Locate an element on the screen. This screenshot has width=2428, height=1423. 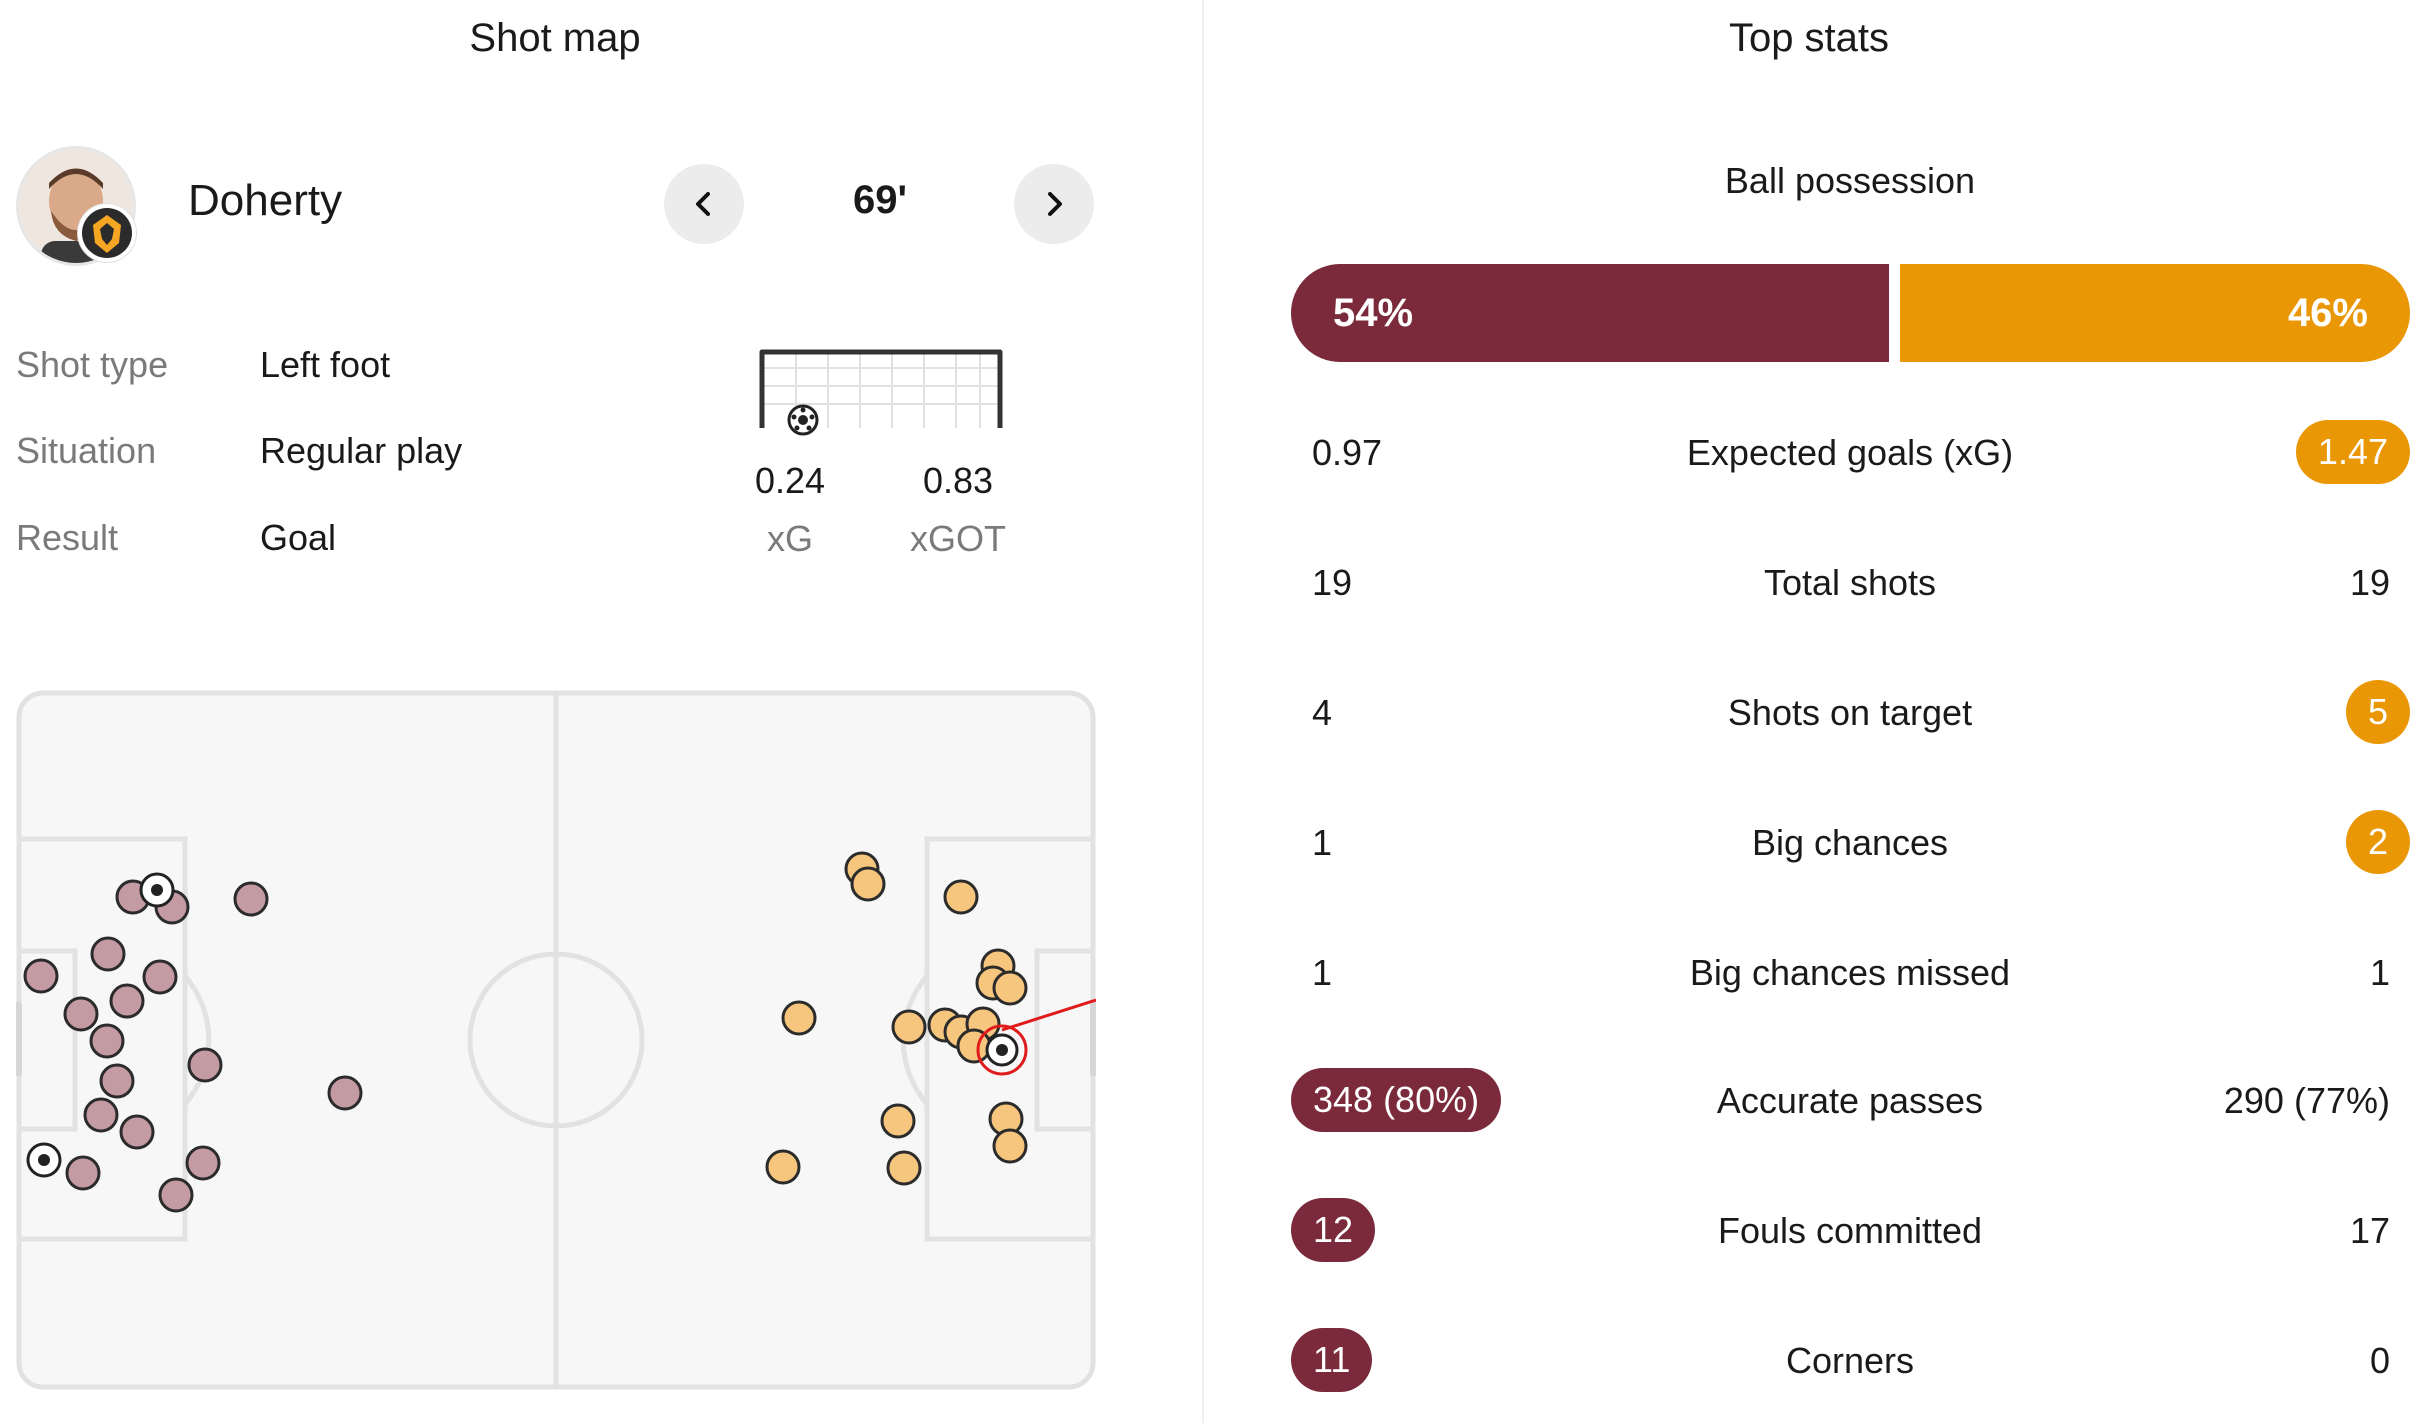
shots-on-target-home: 4 is located at coordinates (1322, 712).